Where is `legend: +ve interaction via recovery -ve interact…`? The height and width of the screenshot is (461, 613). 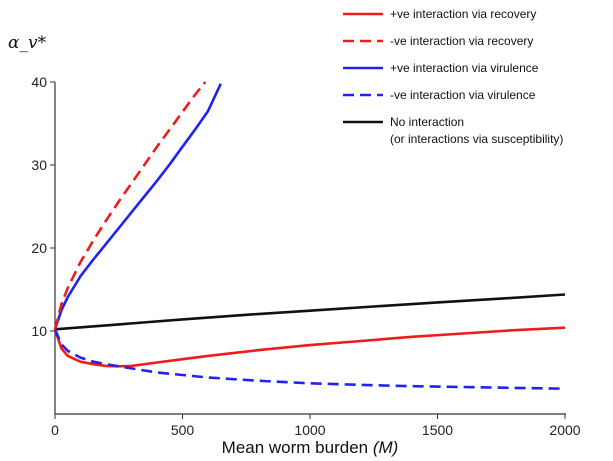 legend: +ve interaction via recovery -ve interact… is located at coordinates (453, 76).